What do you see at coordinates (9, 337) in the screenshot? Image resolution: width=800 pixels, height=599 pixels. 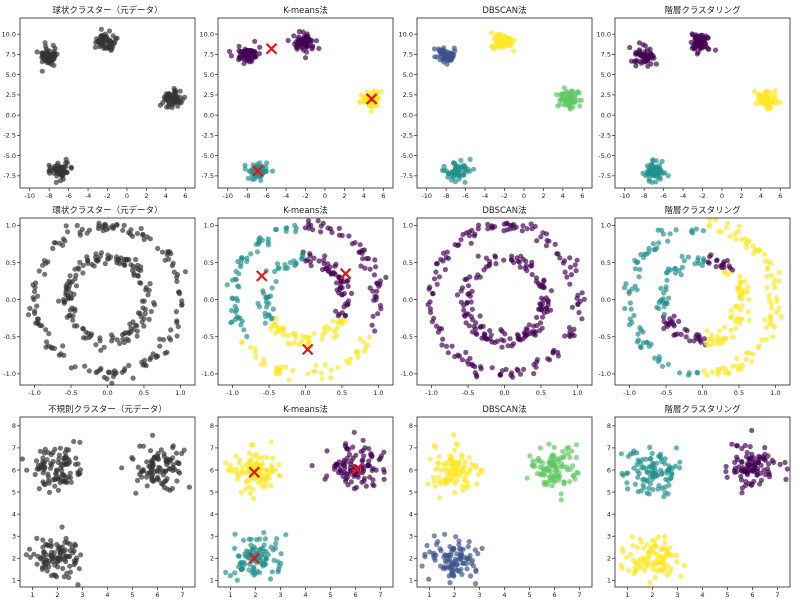 I see `y-tick-label: -0.5` at bounding box center [9, 337].